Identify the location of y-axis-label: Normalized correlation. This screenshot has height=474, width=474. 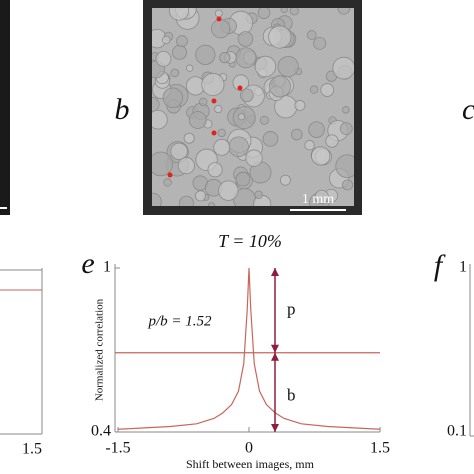
(100, 349).